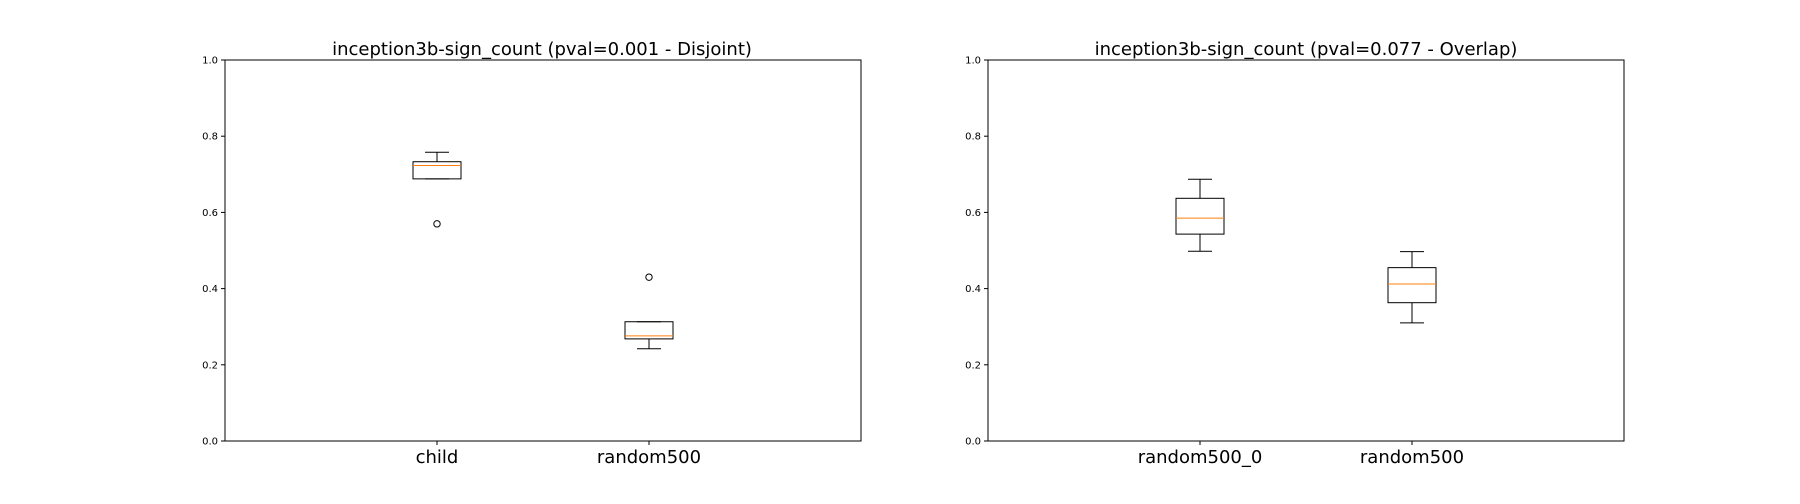 The image size is (1800, 504). Describe the element at coordinates (437, 457) in the screenshot. I see `x-tick-label: child` at that location.